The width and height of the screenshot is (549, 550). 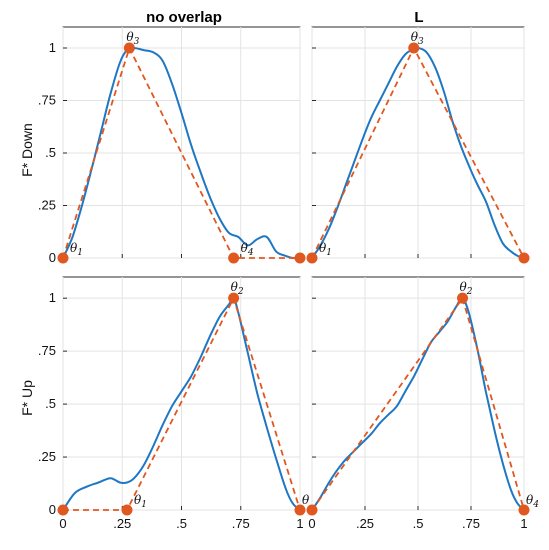 What do you see at coordinates (27, 150) in the screenshot?
I see `row-label-f-down: F* Down` at bounding box center [27, 150].